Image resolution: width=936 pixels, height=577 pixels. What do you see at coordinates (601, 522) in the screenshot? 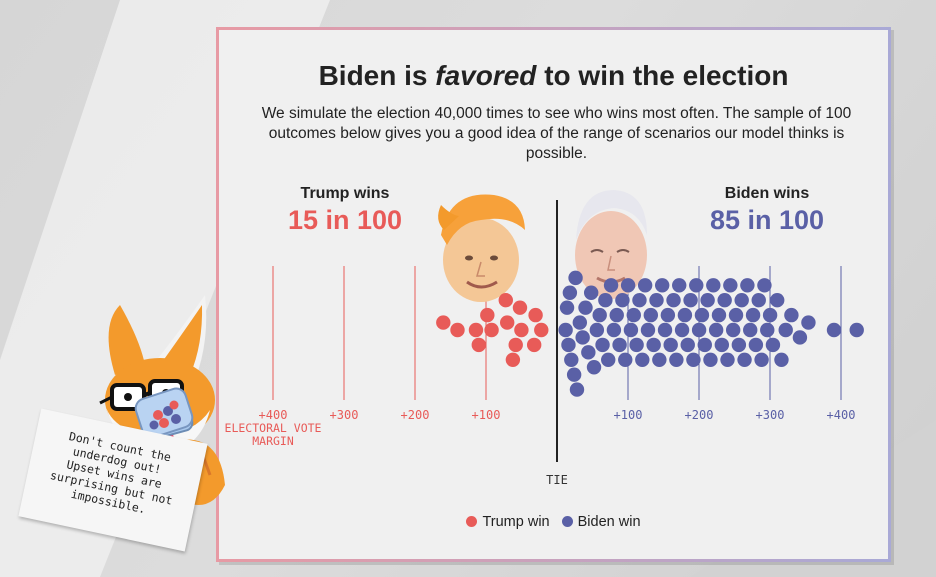
I see `legend-item-biden: Biden win` at bounding box center [601, 522].